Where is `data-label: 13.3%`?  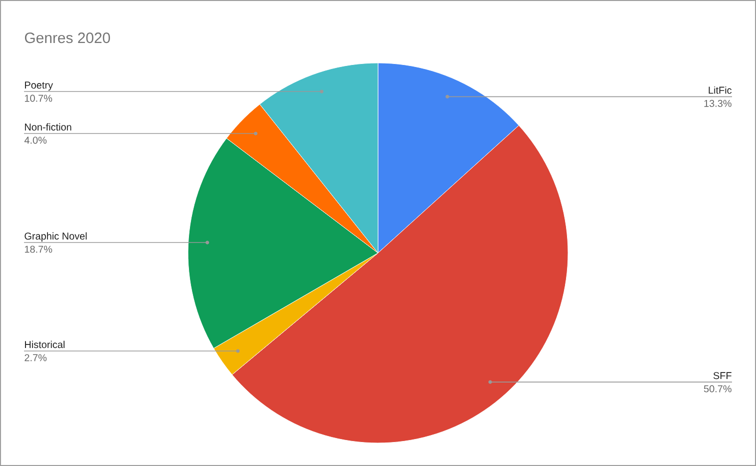
data-label: 13.3% is located at coordinates (718, 103).